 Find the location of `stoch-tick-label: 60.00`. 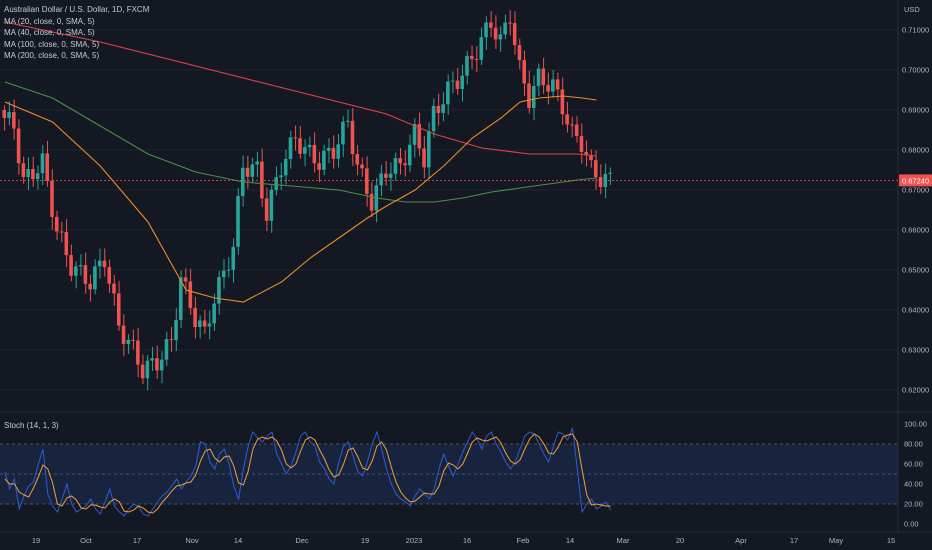

stoch-tick-label: 60.00 is located at coordinates (913, 464).